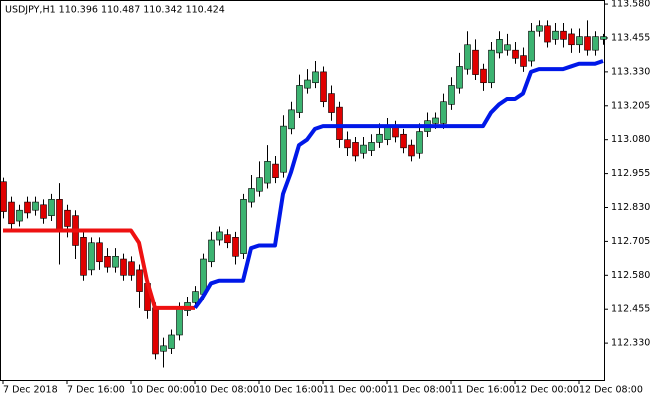  Describe the element at coordinates (483, 390) in the screenshot. I see `x-tick-label: 11 Dec 16:00` at that location.